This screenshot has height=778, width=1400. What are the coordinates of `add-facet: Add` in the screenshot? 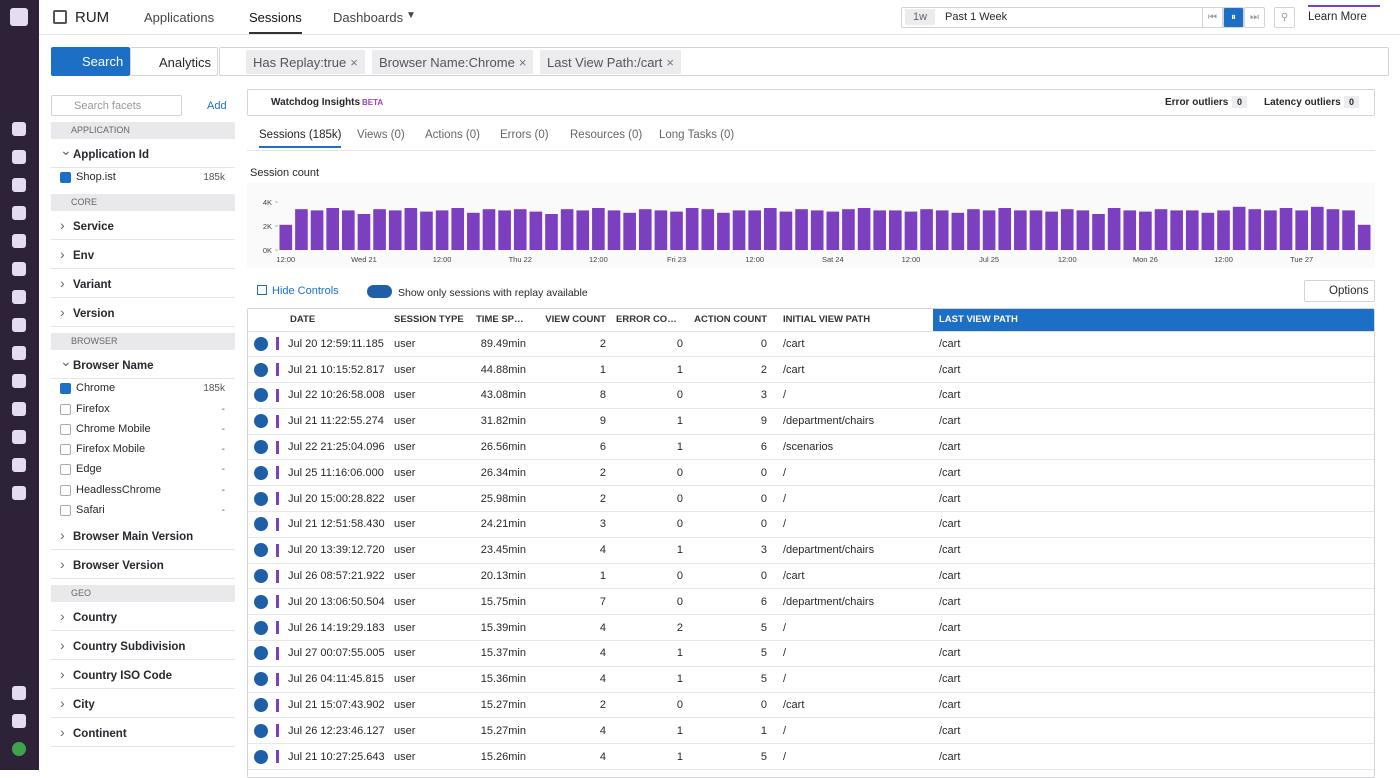 It's located at (217, 106).